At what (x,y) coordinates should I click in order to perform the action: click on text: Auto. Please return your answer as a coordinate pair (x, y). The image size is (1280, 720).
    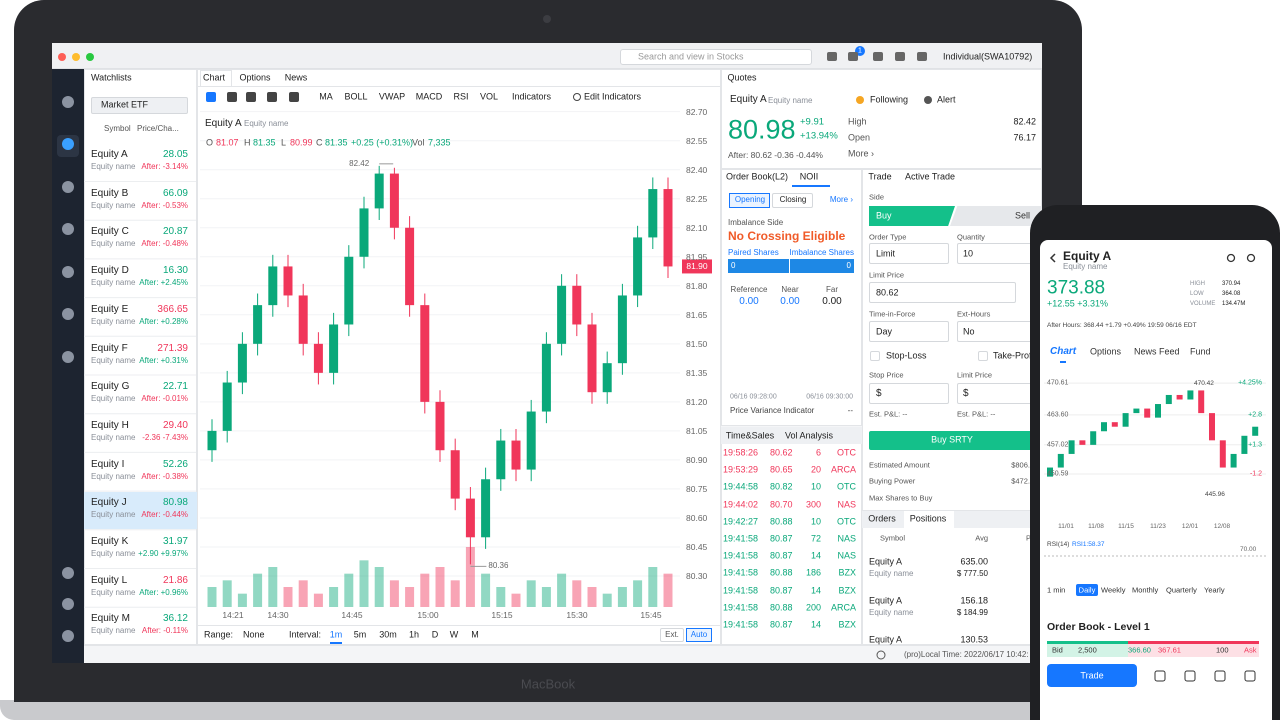
    Looking at the image, I should click on (699, 634).